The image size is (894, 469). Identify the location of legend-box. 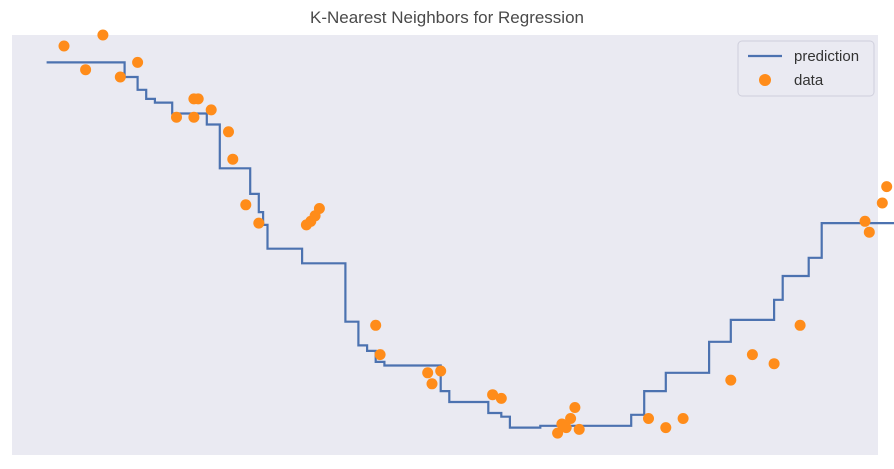
(806, 68).